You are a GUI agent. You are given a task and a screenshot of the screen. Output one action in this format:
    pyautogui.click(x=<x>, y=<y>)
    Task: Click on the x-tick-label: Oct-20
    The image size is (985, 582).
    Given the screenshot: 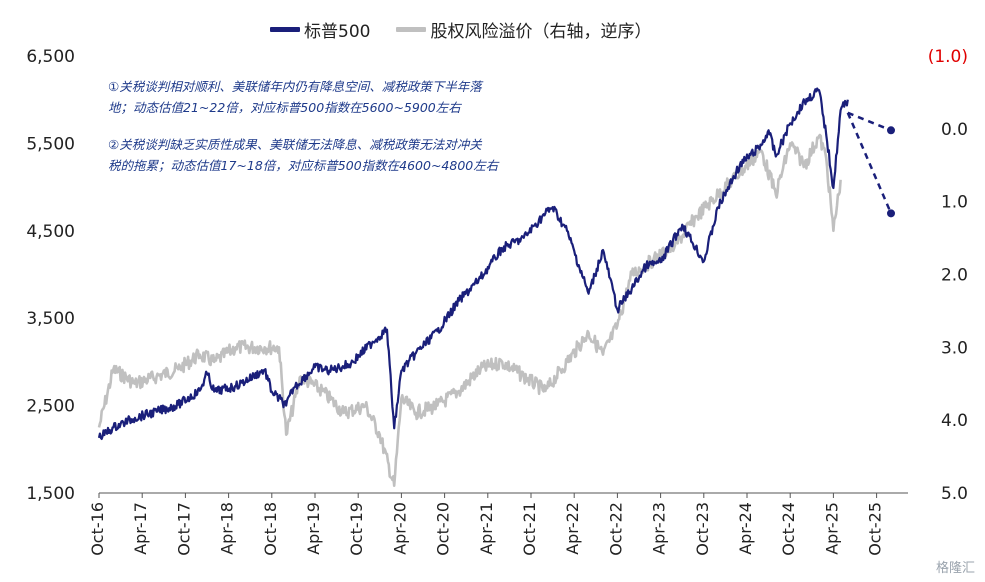 What is the action you would take?
    pyautogui.click(x=443, y=529)
    